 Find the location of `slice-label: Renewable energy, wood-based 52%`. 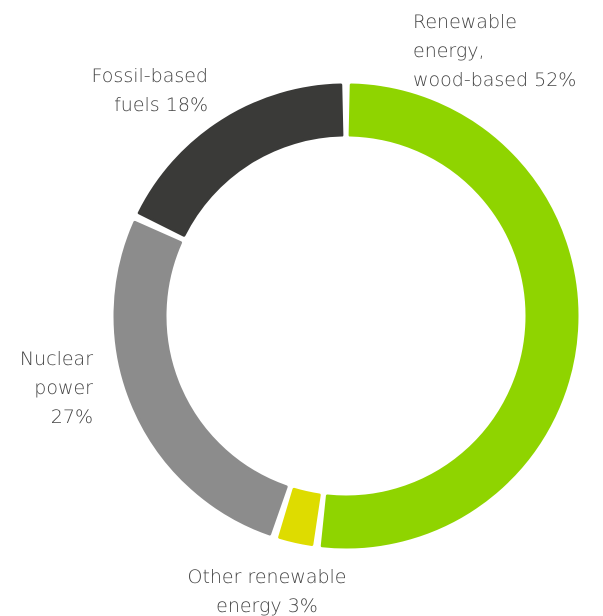

slice-label: Renewable energy, wood-based 52% is located at coordinates (494, 51).